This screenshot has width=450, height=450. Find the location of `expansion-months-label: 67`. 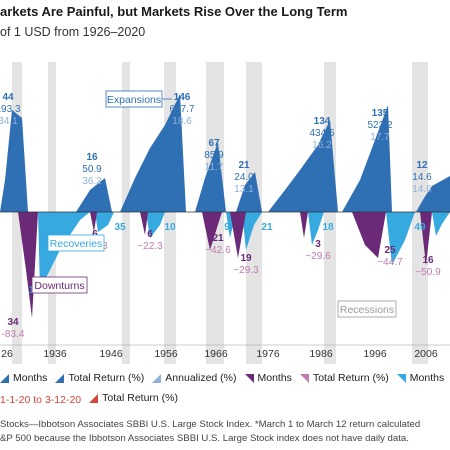

expansion-months-label: 67 is located at coordinates (214, 143).